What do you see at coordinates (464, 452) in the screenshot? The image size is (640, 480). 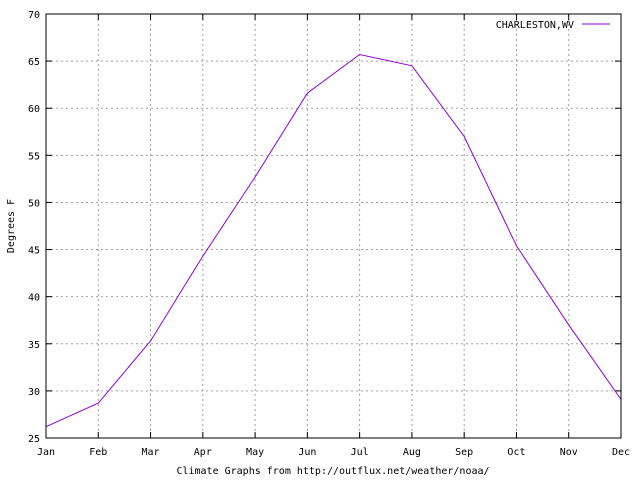 I see `x-tick-label: Sep` at bounding box center [464, 452].